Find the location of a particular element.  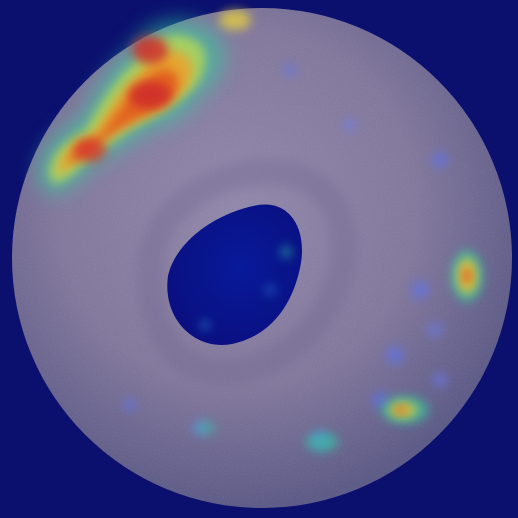

hole-hotspots is located at coordinates (246, 288).